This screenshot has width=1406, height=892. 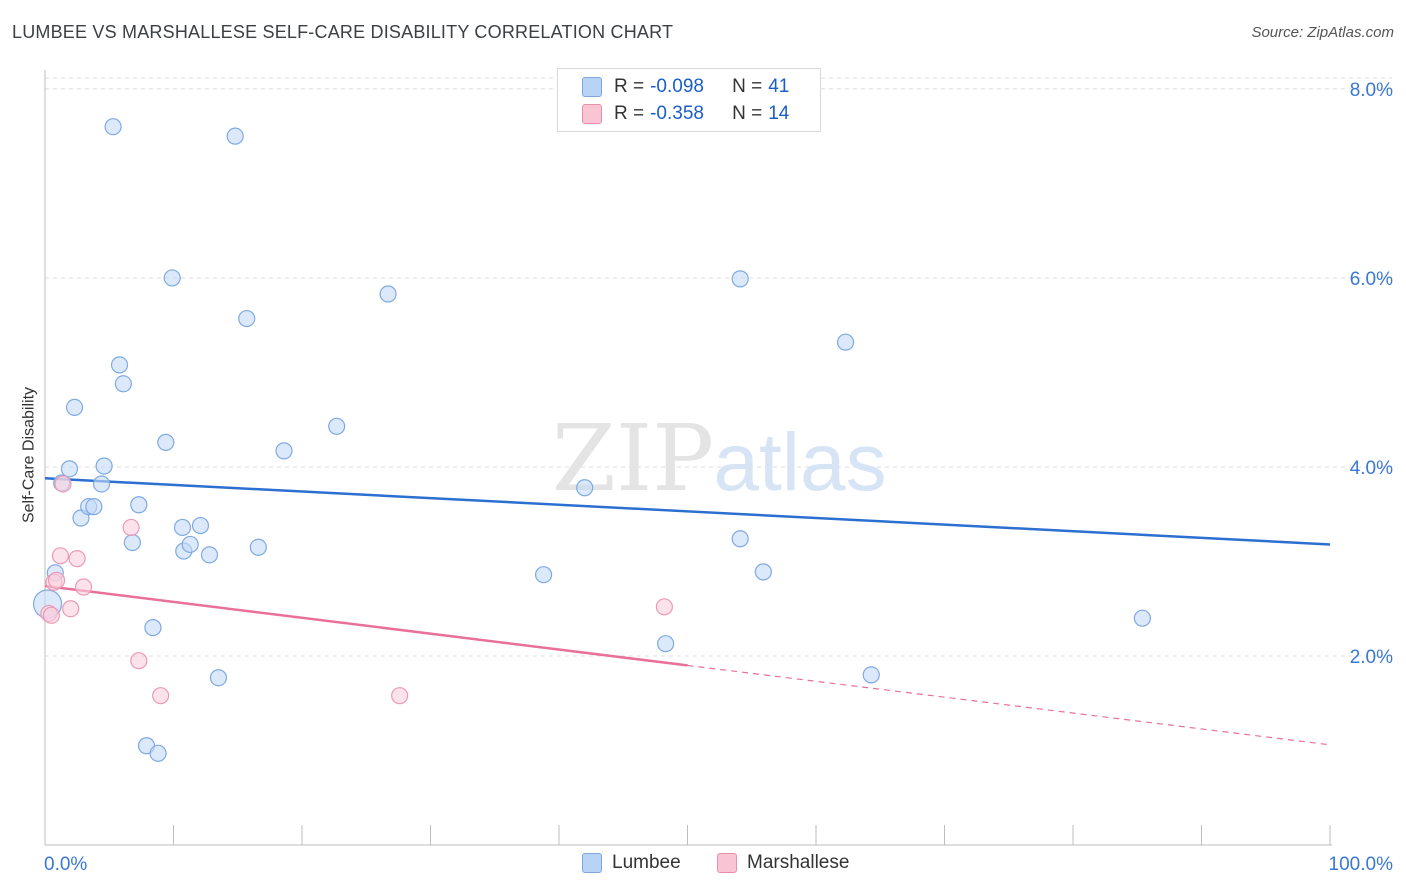 What do you see at coordinates (677, 113) in the screenshot?
I see `legend-r-value: -0.358` at bounding box center [677, 113].